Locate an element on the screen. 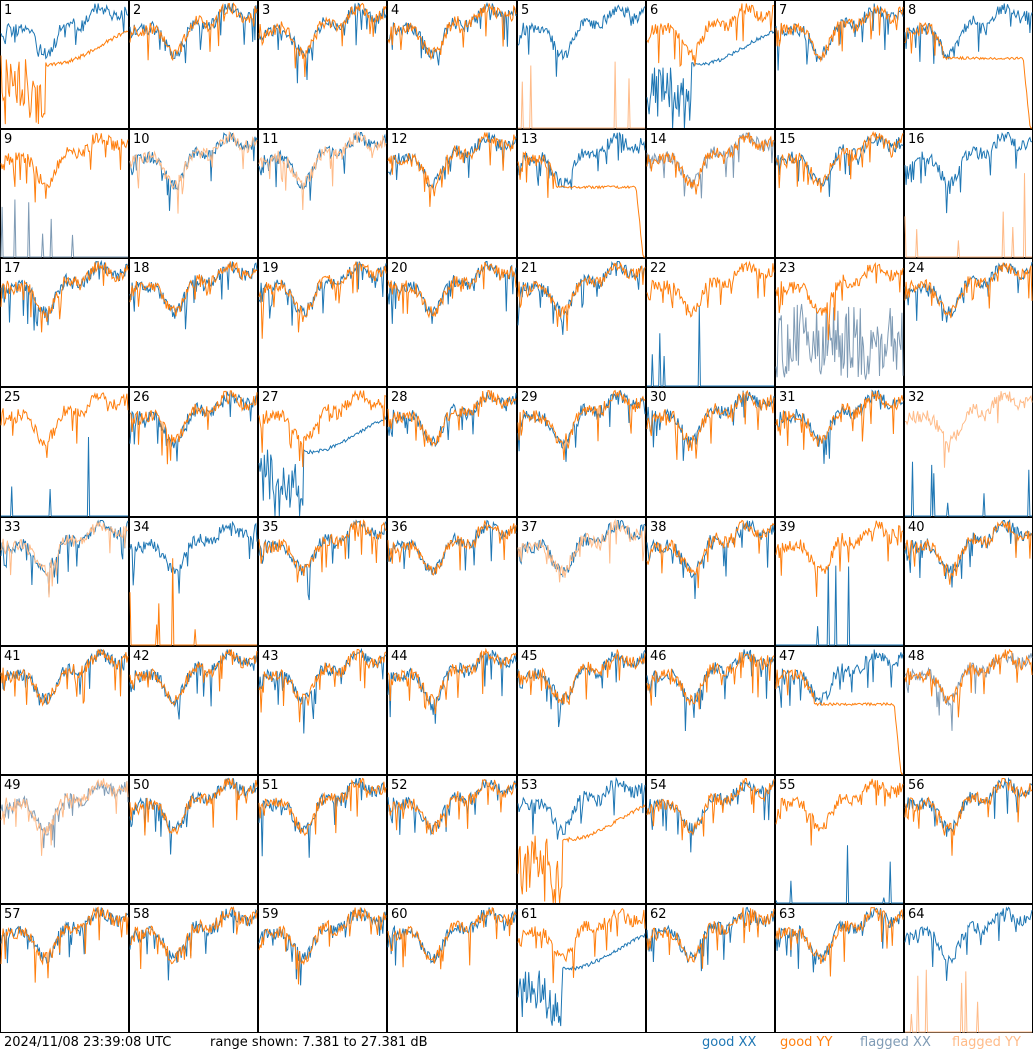  panel-48: 48 is located at coordinates (968, 710).